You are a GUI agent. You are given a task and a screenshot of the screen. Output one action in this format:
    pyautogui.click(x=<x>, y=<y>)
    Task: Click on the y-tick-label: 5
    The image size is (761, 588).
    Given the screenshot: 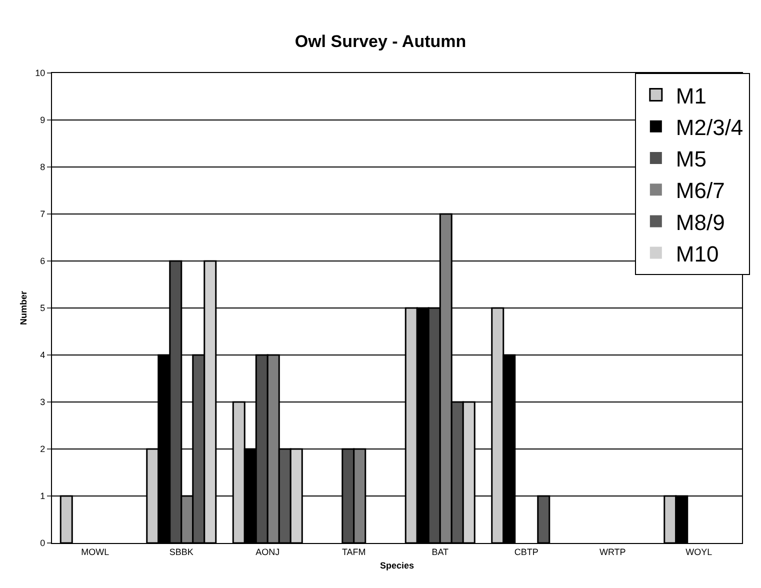 What is the action you would take?
    pyautogui.click(x=43, y=308)
    